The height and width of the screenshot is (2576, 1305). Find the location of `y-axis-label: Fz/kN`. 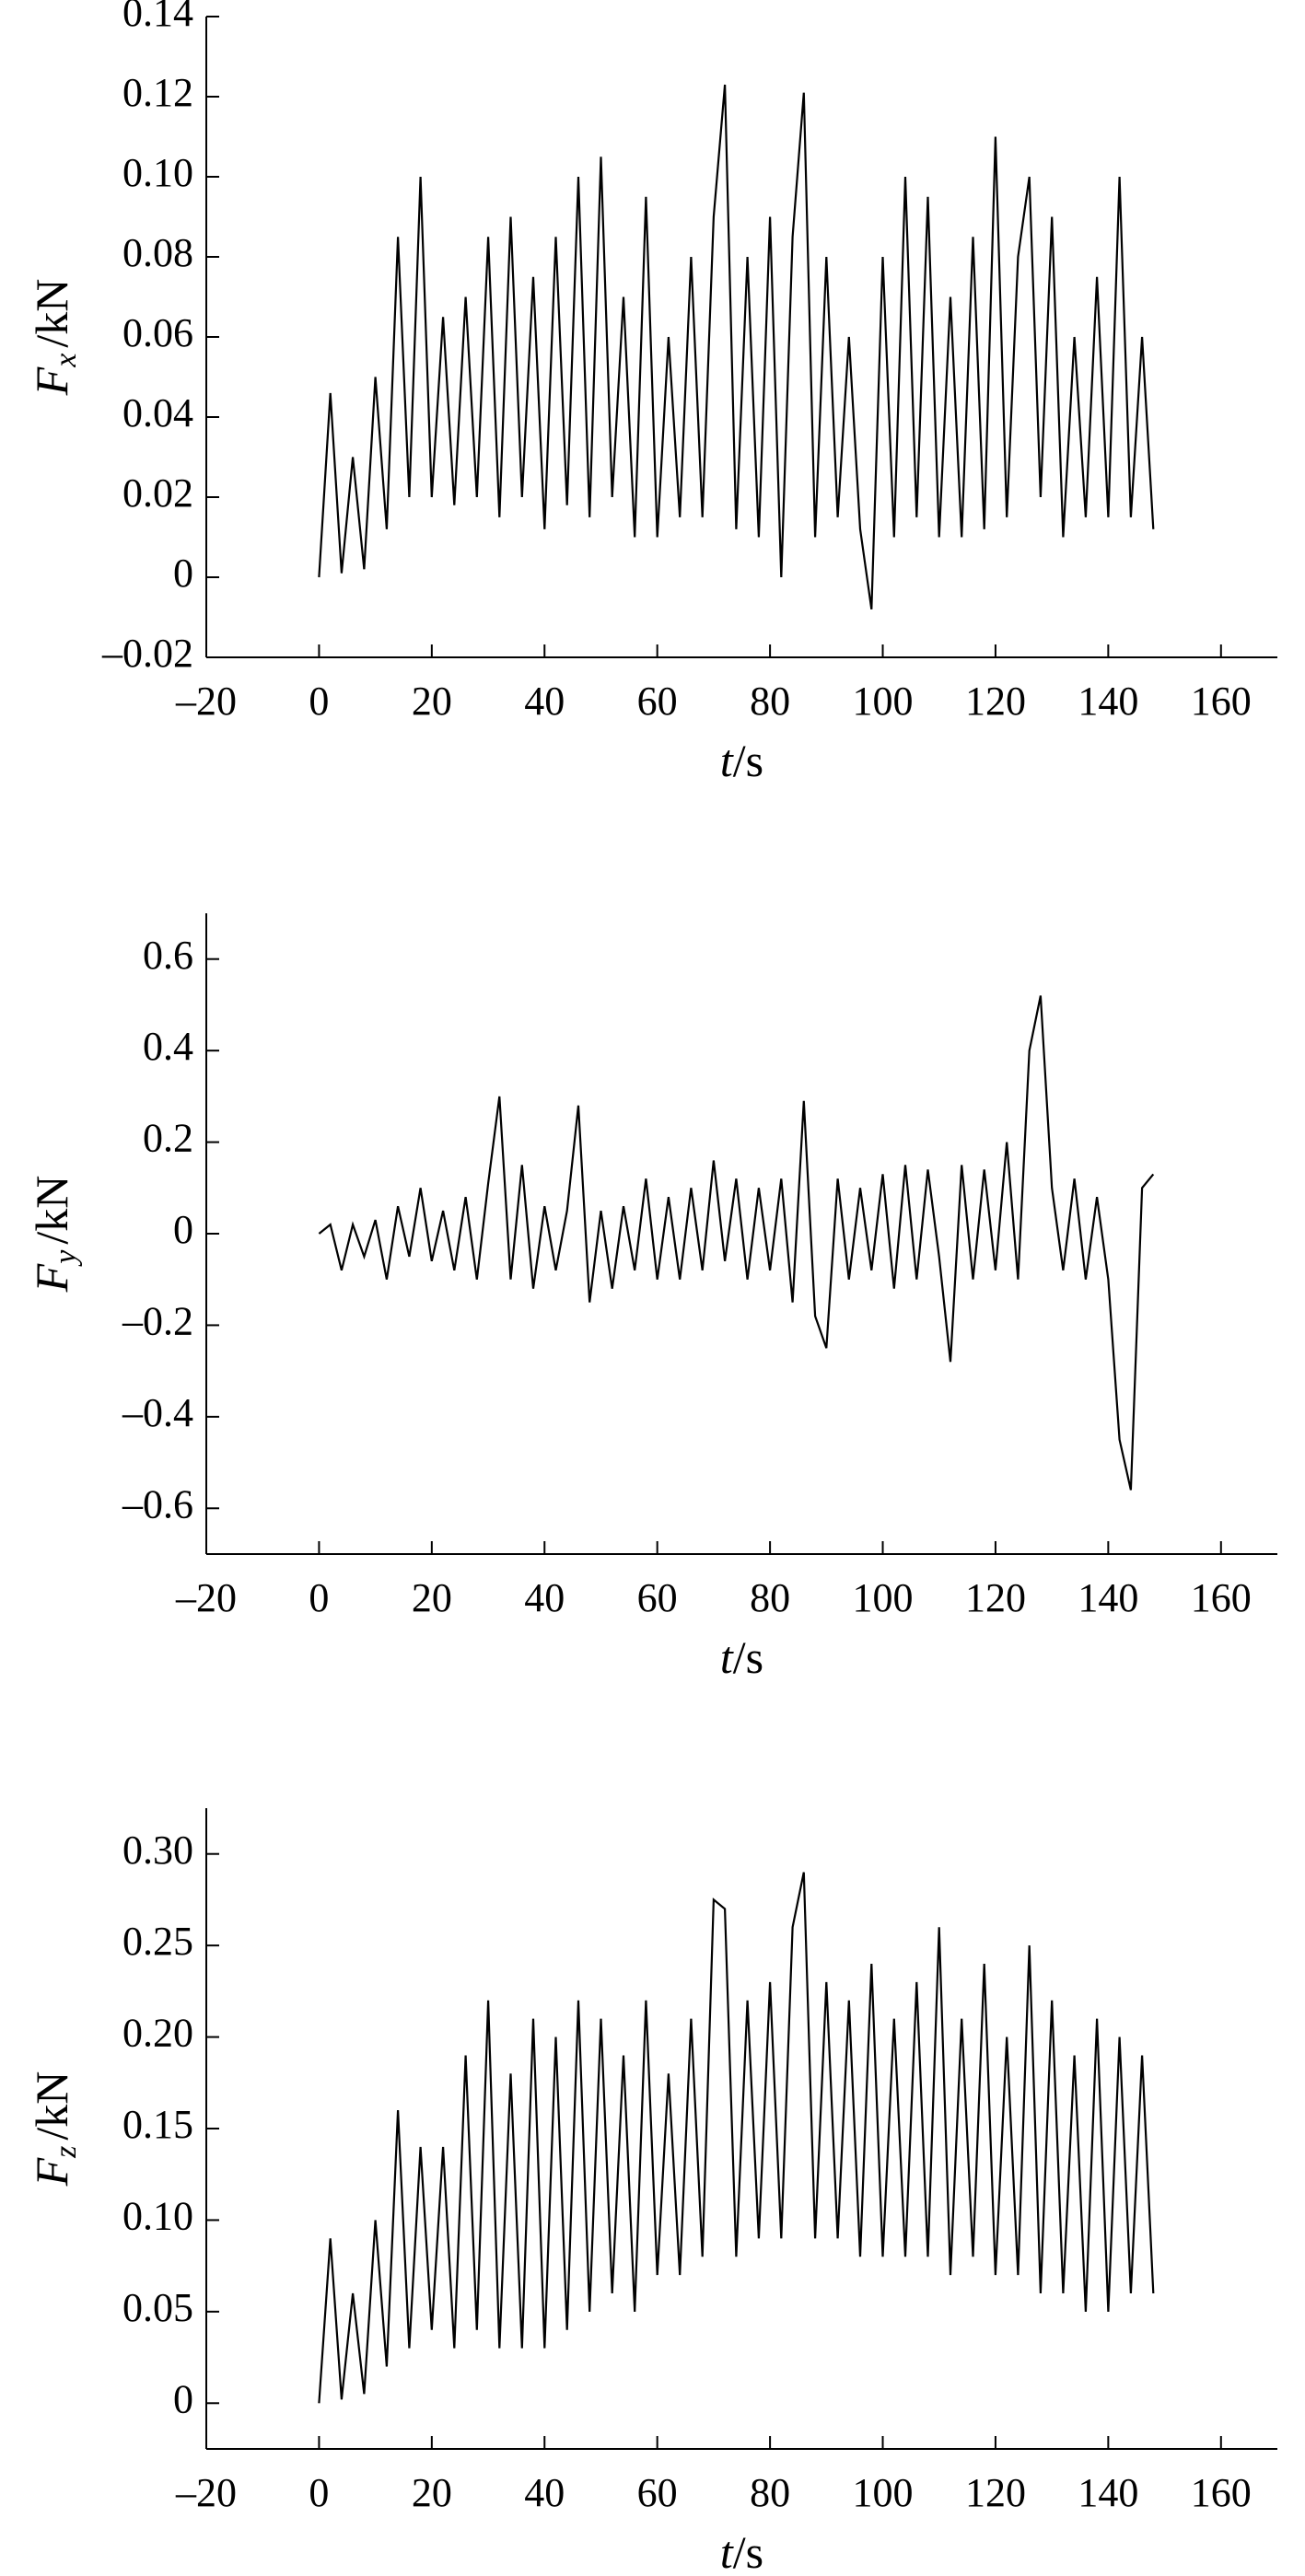

y-axis-label: Fz/kN is located at coordinates (54, 2129).